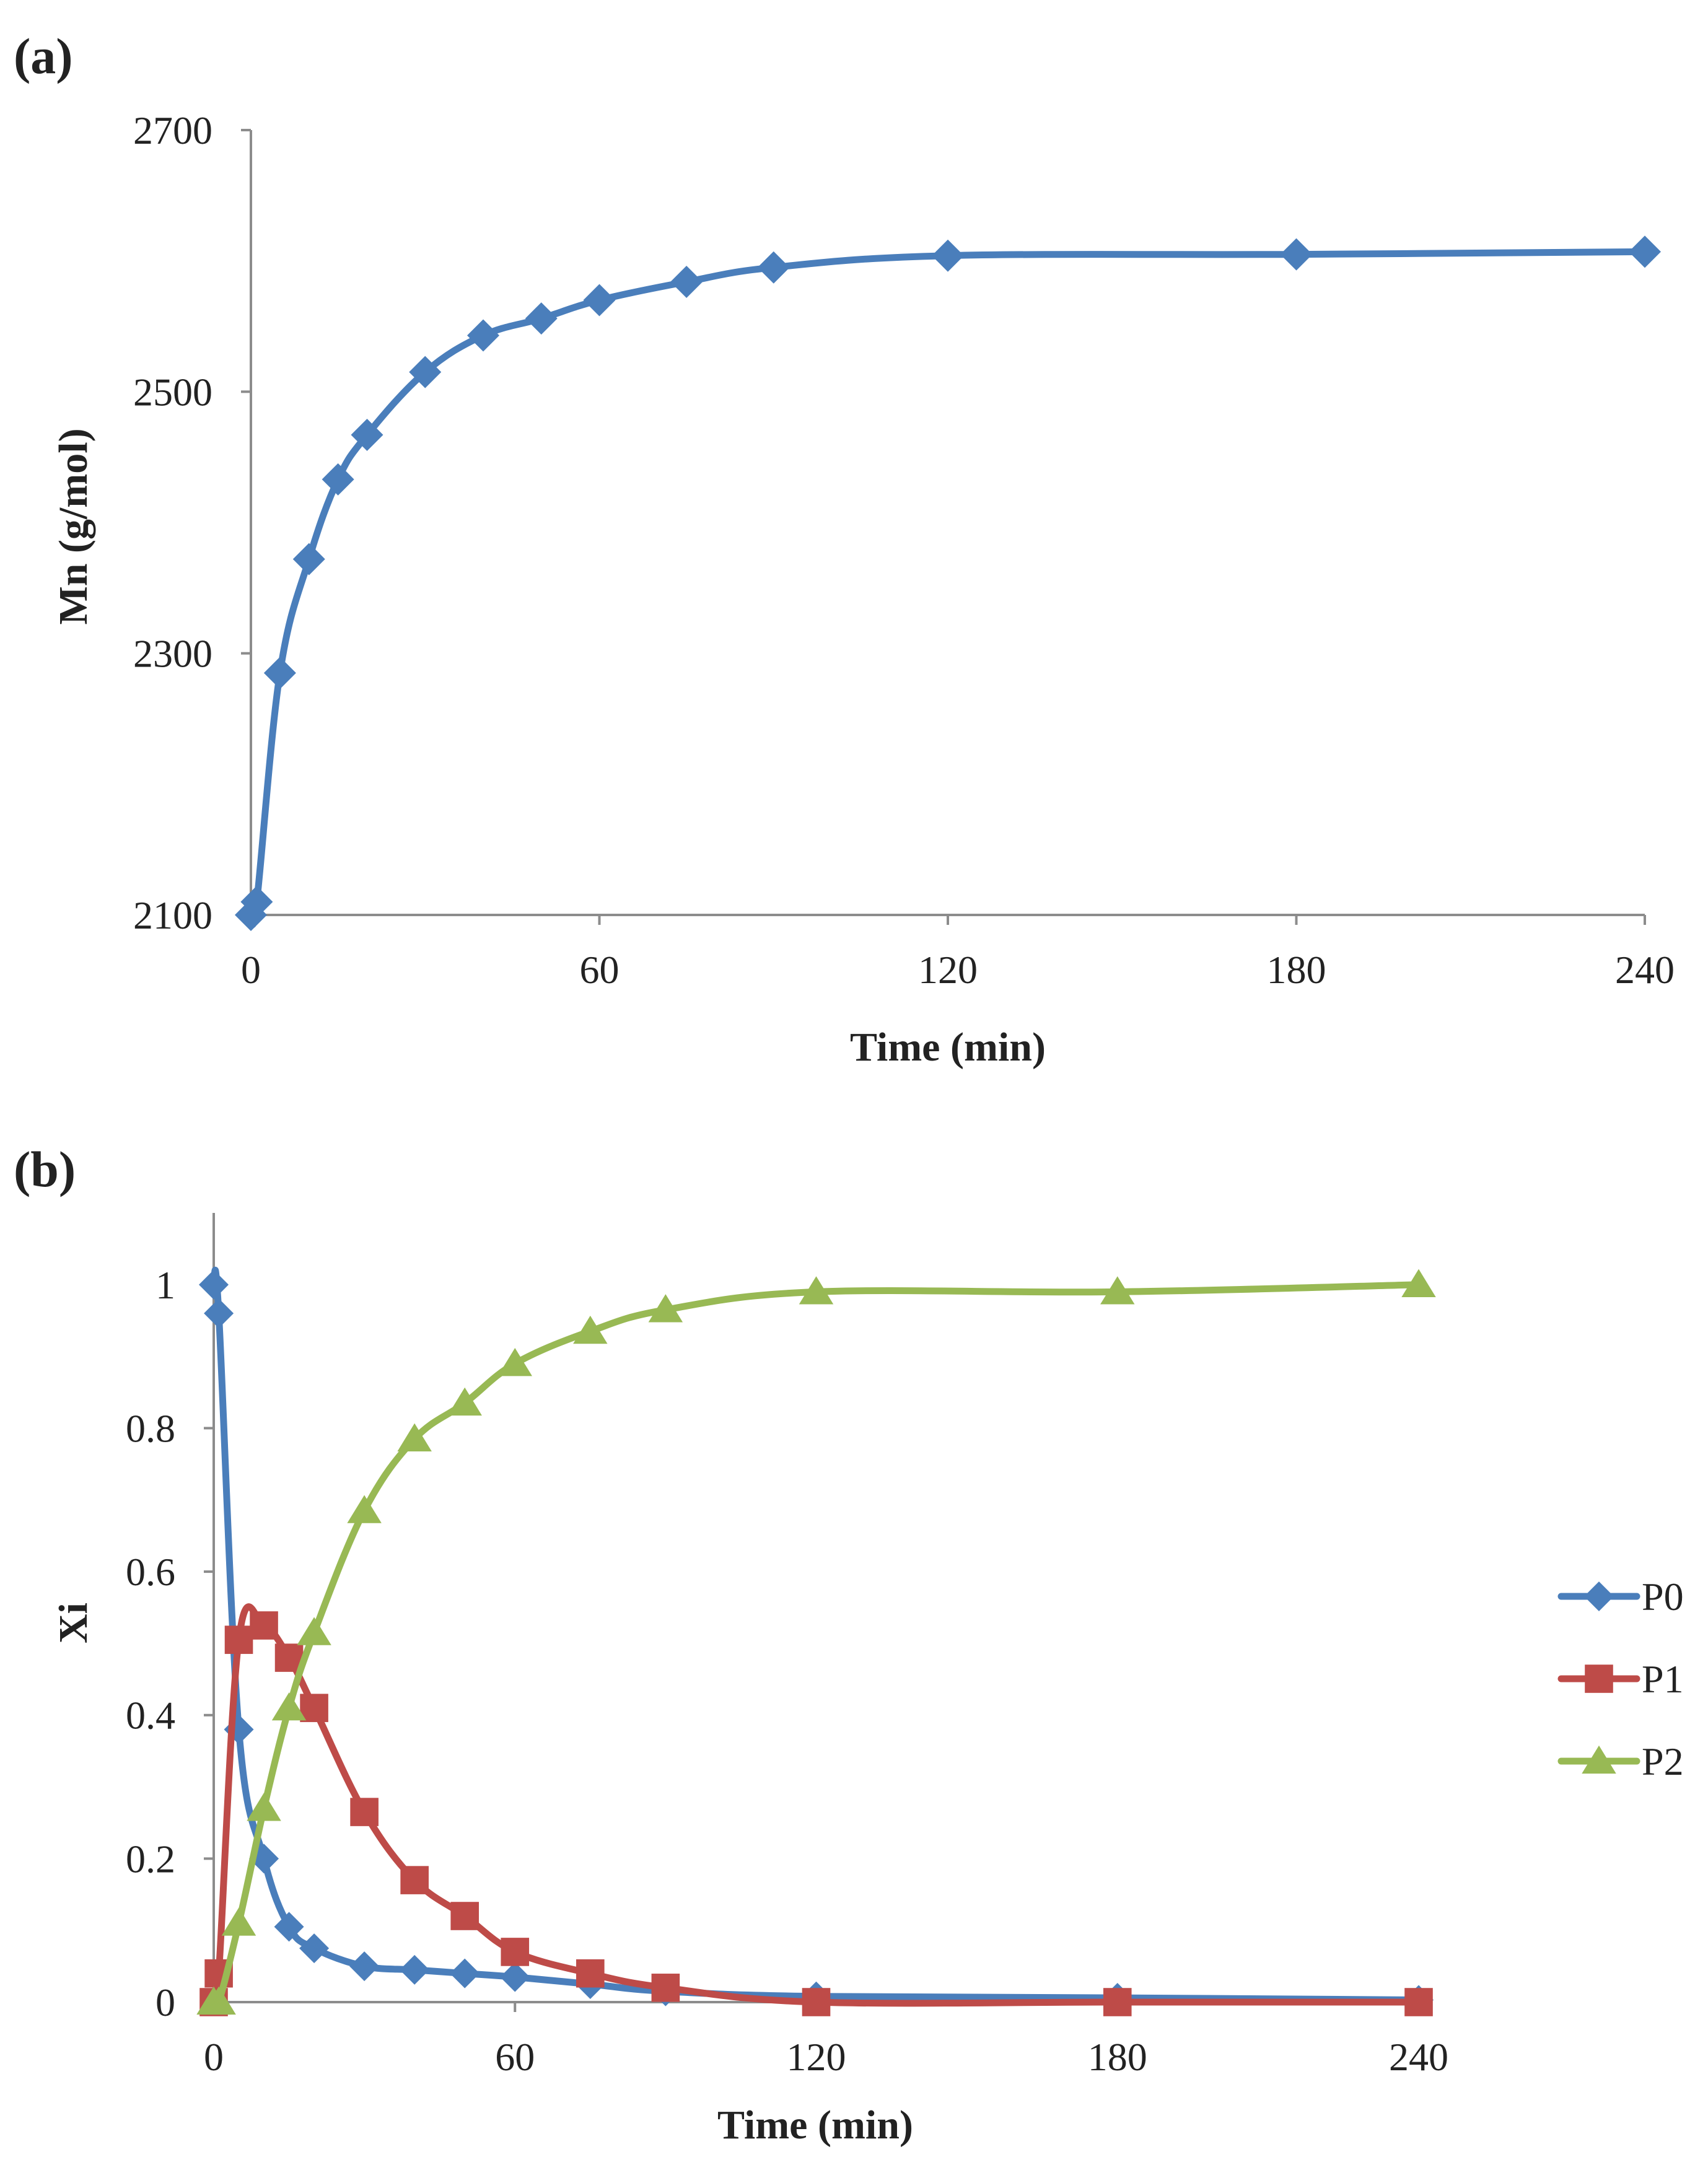 This screenshot has height=2183, width=1708. I want to click on y-tick-label: 2100, so click(172, 915).